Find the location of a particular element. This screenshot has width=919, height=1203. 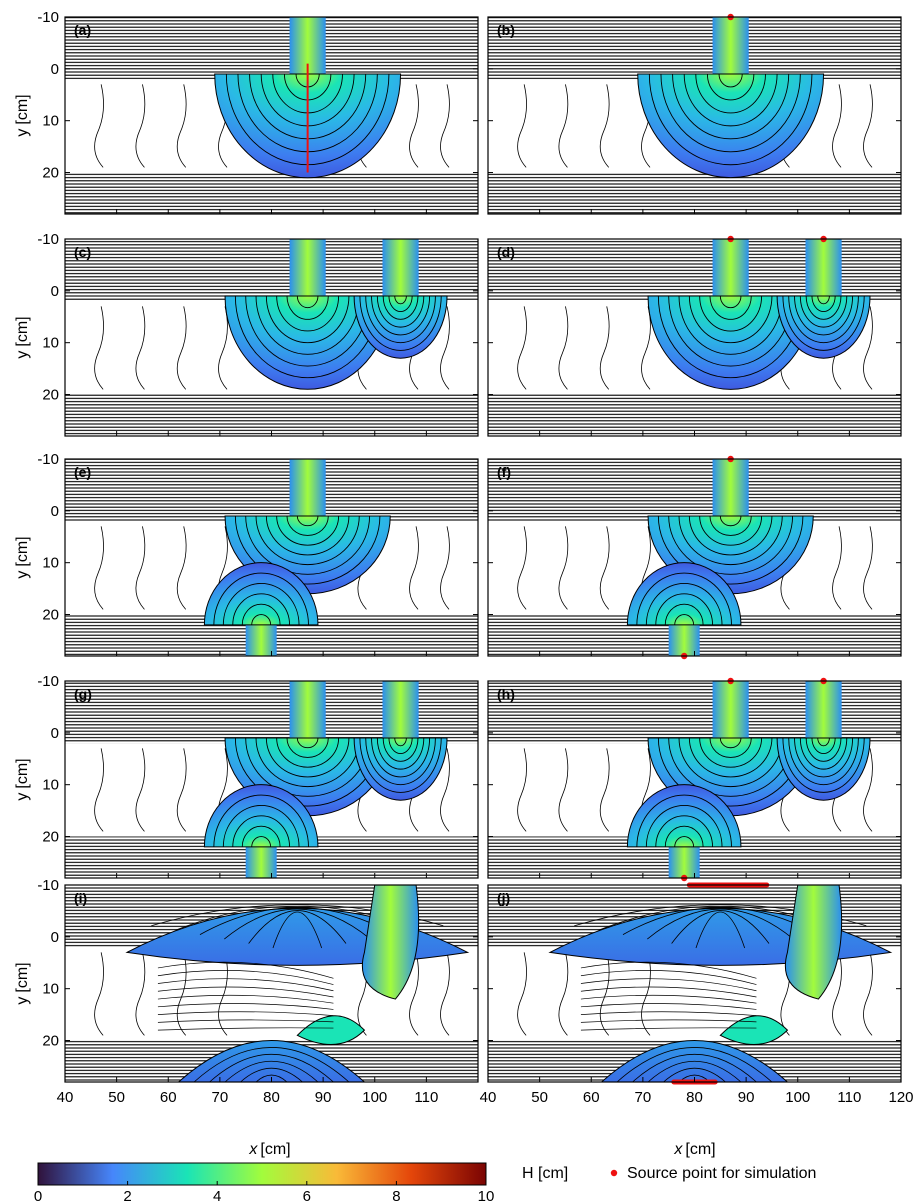

sheet-flood-right-j is located at coordinates (813, 942).